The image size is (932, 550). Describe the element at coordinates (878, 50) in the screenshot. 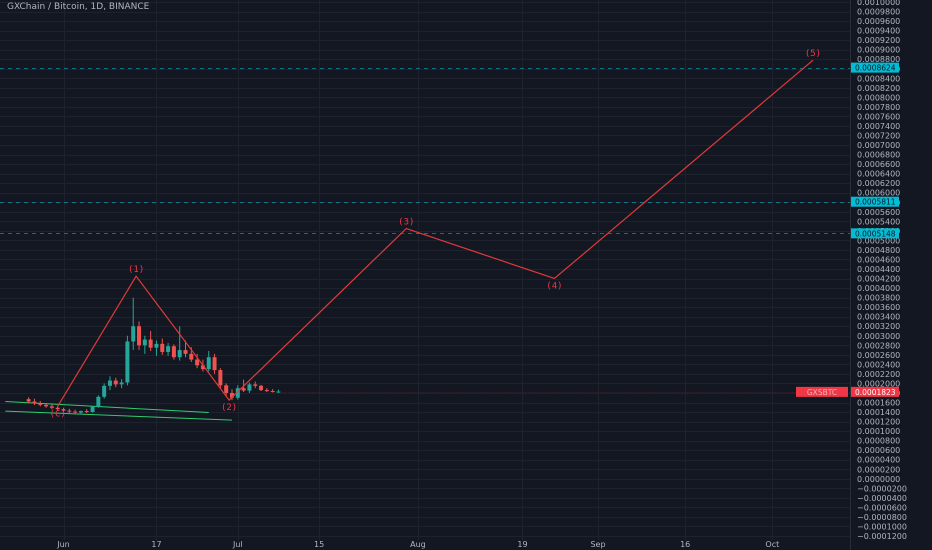

I see `price-tick: 0.0009000` at that location.